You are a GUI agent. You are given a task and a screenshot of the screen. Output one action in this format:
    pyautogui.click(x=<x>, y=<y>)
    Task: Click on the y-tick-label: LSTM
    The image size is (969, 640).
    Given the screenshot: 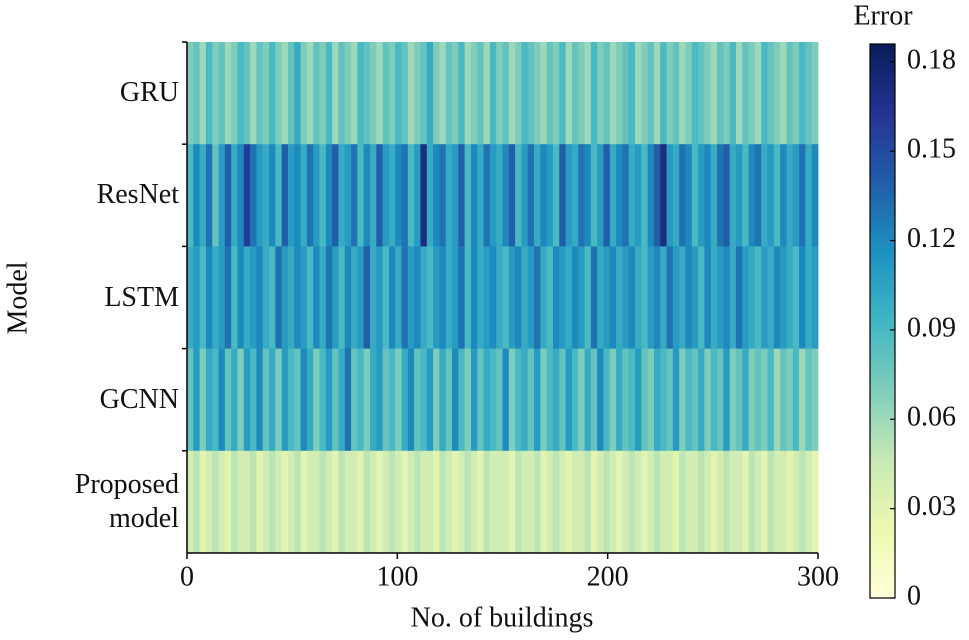 What is the action you would take?
    pyautogui.click(x=141, y=297)
    